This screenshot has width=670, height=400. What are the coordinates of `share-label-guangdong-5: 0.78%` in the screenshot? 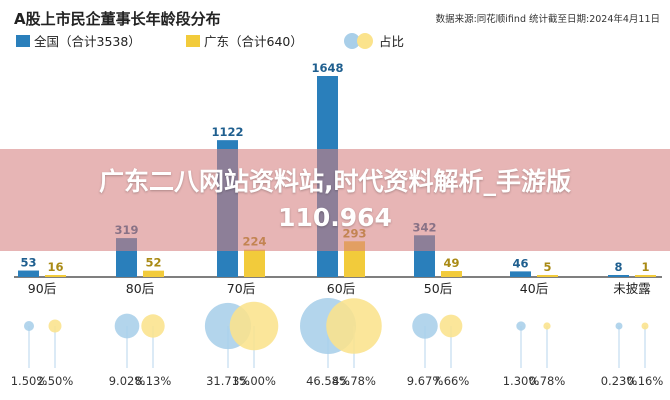 It's located at (547, 381).